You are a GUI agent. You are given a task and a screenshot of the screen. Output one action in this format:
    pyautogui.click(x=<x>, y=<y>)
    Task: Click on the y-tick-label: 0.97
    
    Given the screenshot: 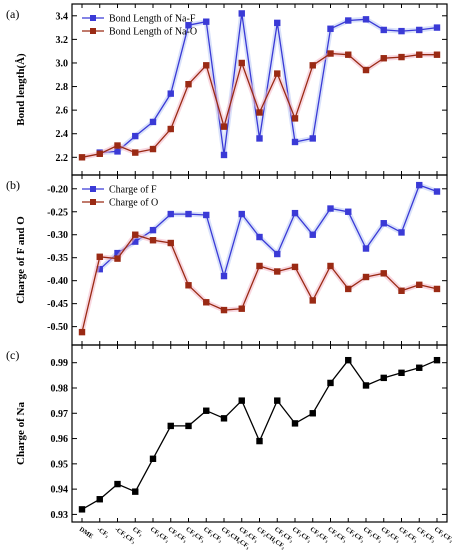 What is the action you would take?
    pyautogui.click(x=60, y=414)
    